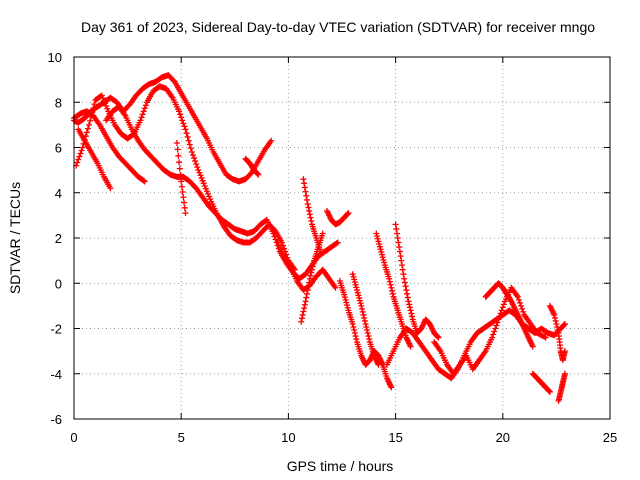 The image size is (640, 480). What do you see at coordinates (252, 166) in the screenshot?
I see `series-sat-g` at bounding box center [252, 166].